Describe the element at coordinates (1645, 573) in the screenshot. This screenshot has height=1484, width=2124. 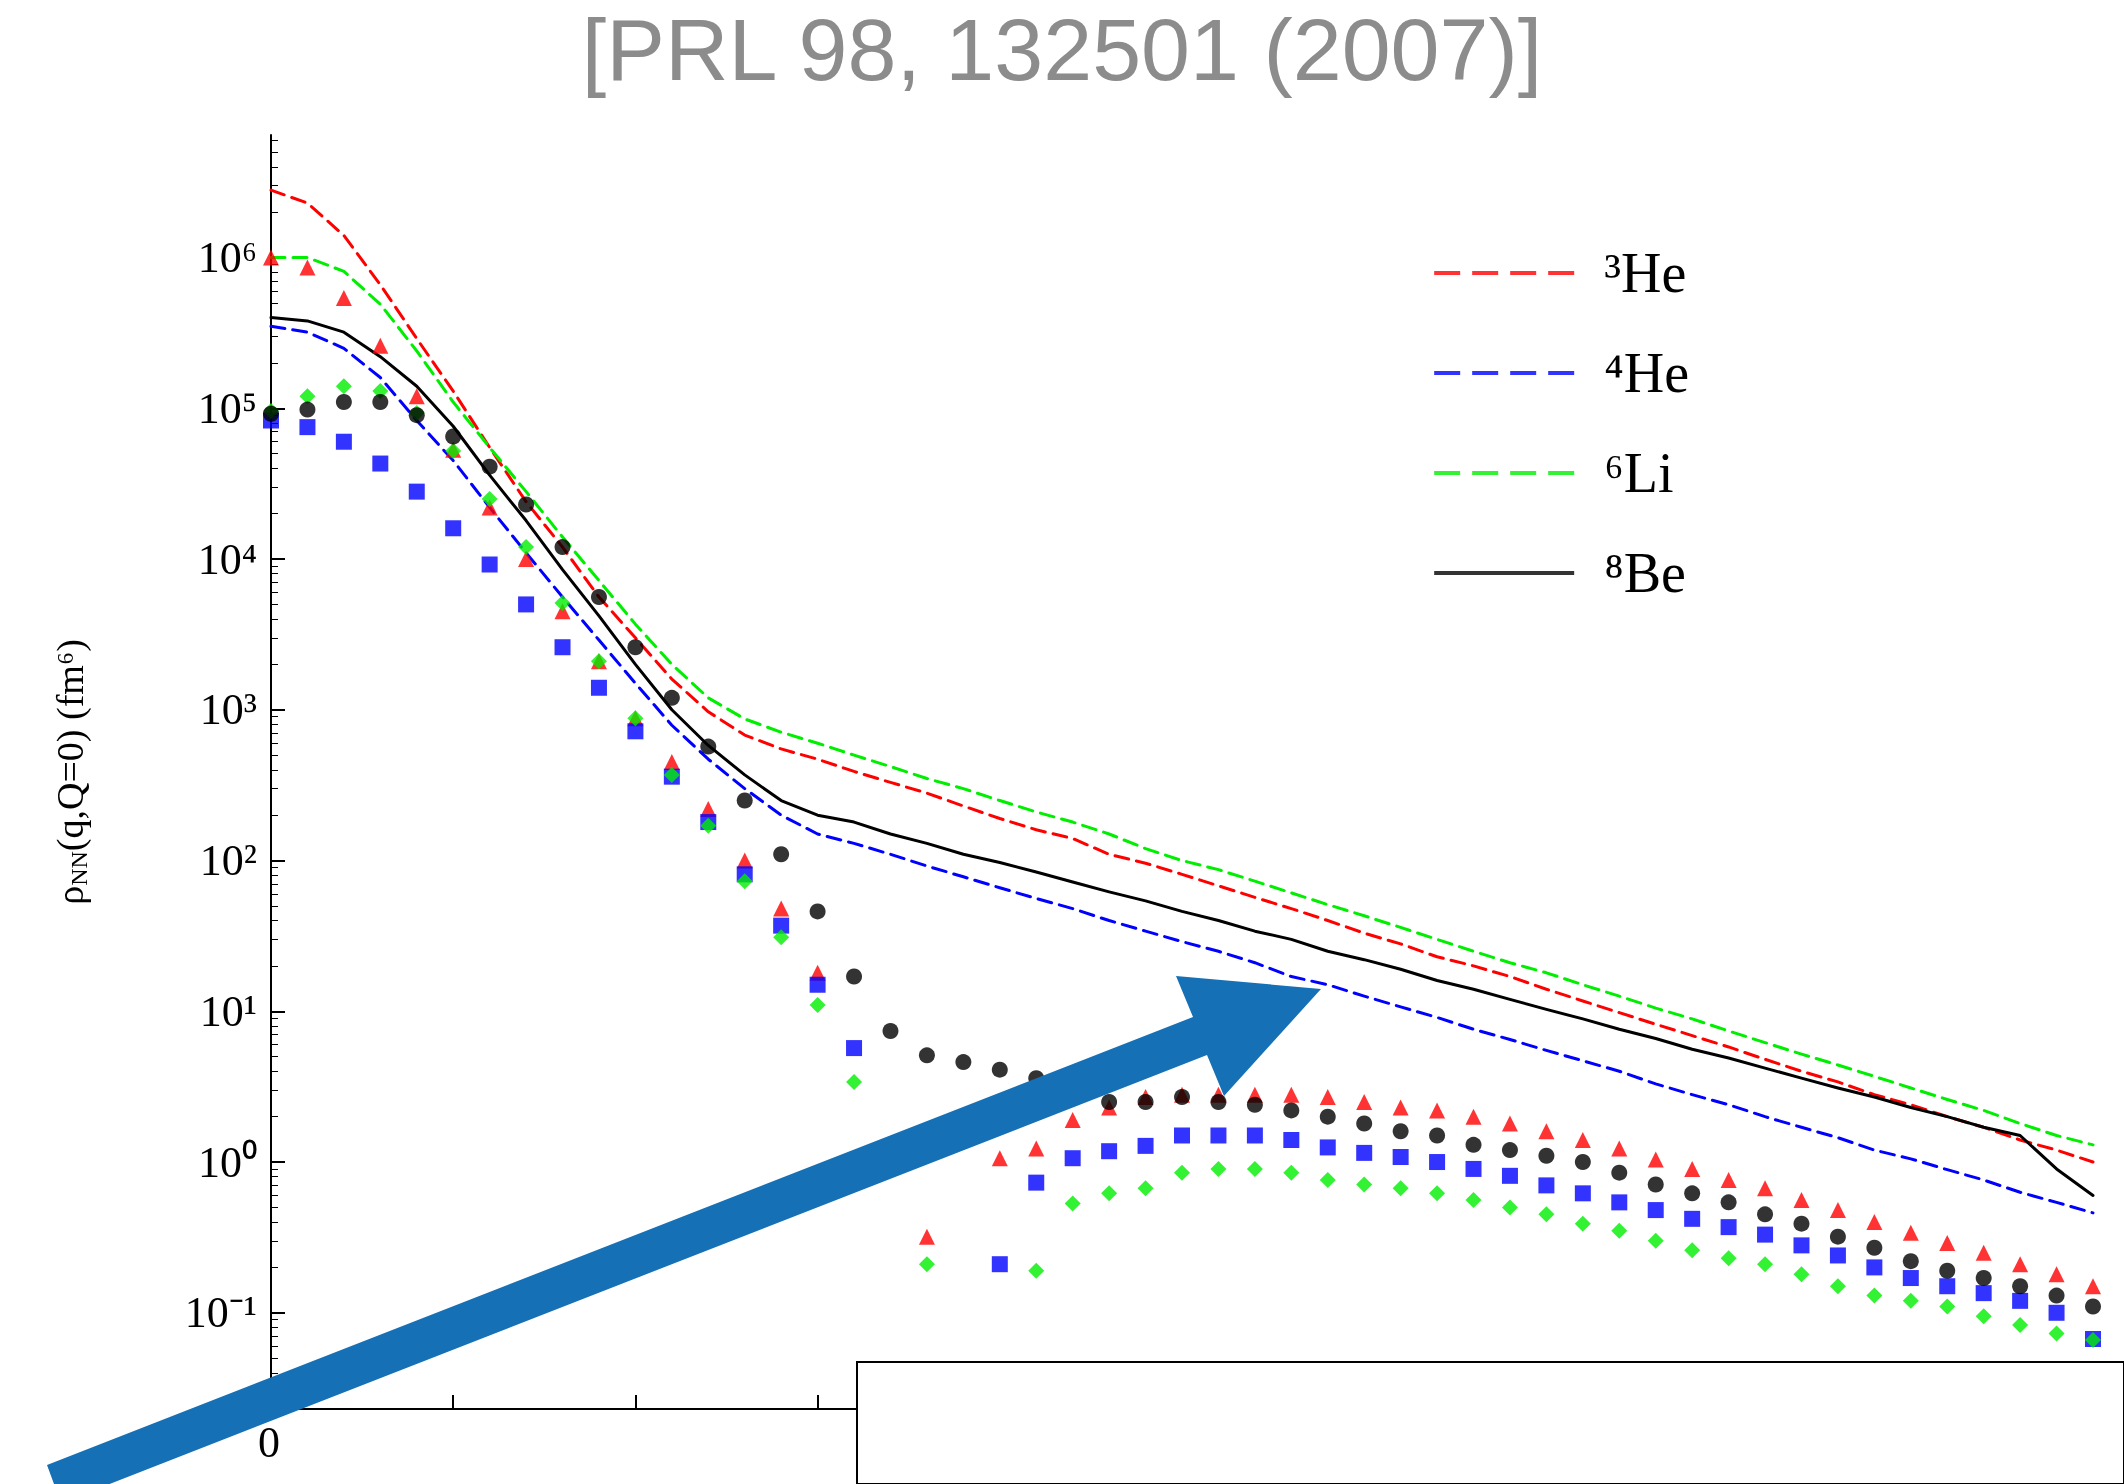
I see `legend-label: ⁸Be` at that location.